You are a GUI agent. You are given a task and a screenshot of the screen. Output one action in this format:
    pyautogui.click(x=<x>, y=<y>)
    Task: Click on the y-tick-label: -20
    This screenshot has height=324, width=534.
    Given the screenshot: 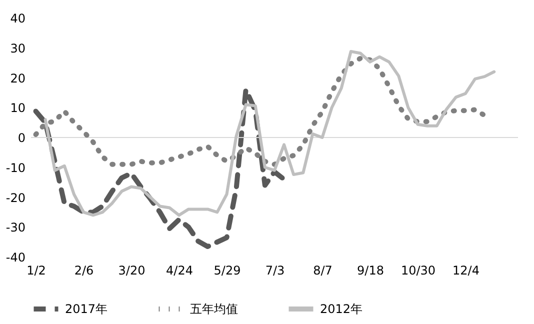 What is the action you would take?
    pyautogui.click(x=16, y=197)
    